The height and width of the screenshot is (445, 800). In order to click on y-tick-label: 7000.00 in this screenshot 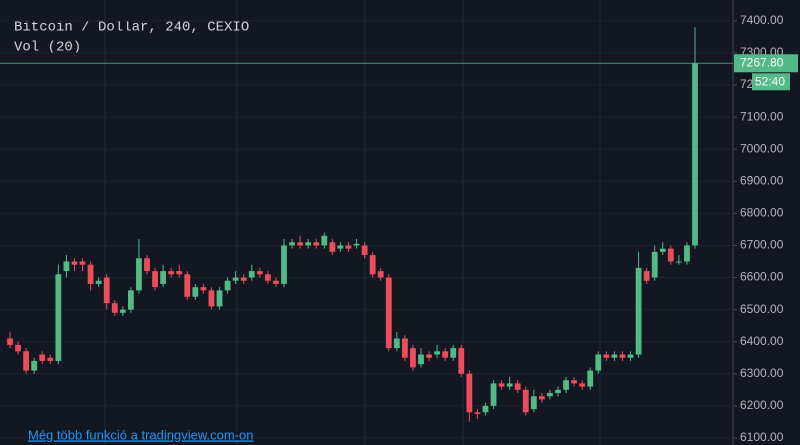, I will do `click(762, 148)`.